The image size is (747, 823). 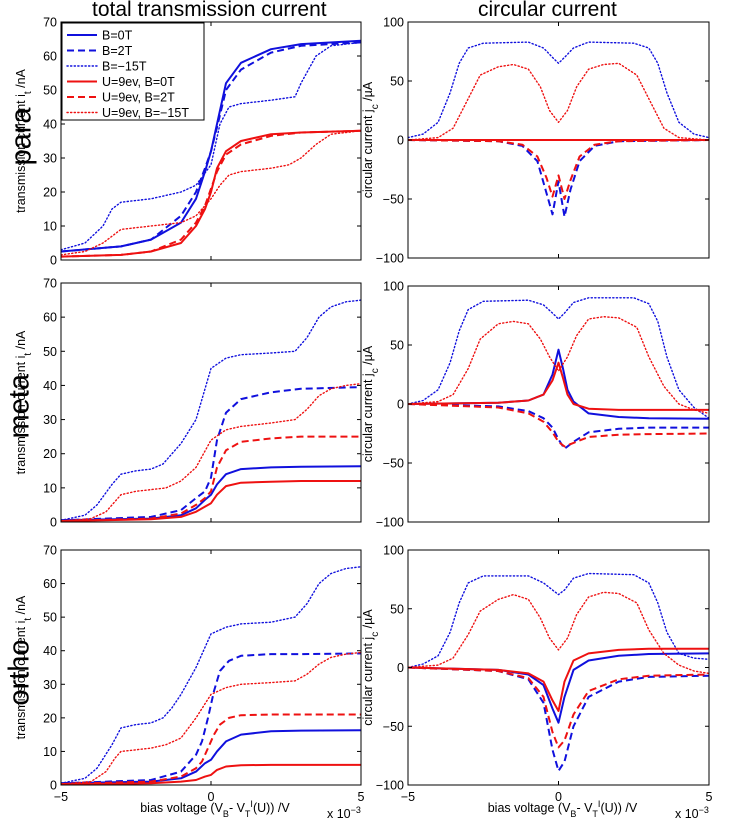 What do you see at coordinates (209, 10) in the screenshot?
I see `column-title-total: total transmission current` at bounding box center [209, 10].